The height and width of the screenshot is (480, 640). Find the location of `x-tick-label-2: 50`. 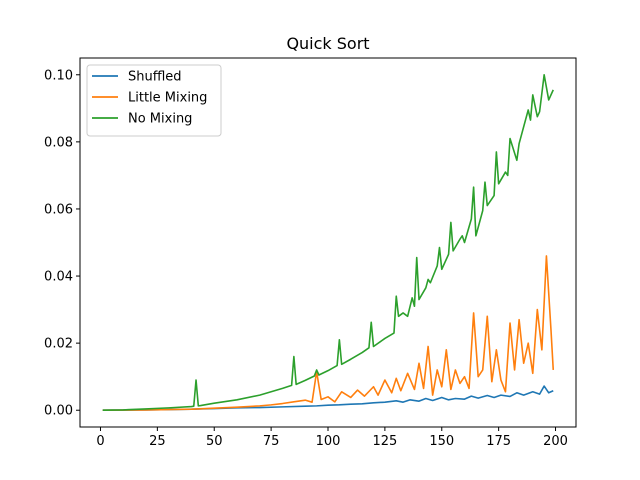

x-tick-label-2: 50 is located at coordinates (214, 441).